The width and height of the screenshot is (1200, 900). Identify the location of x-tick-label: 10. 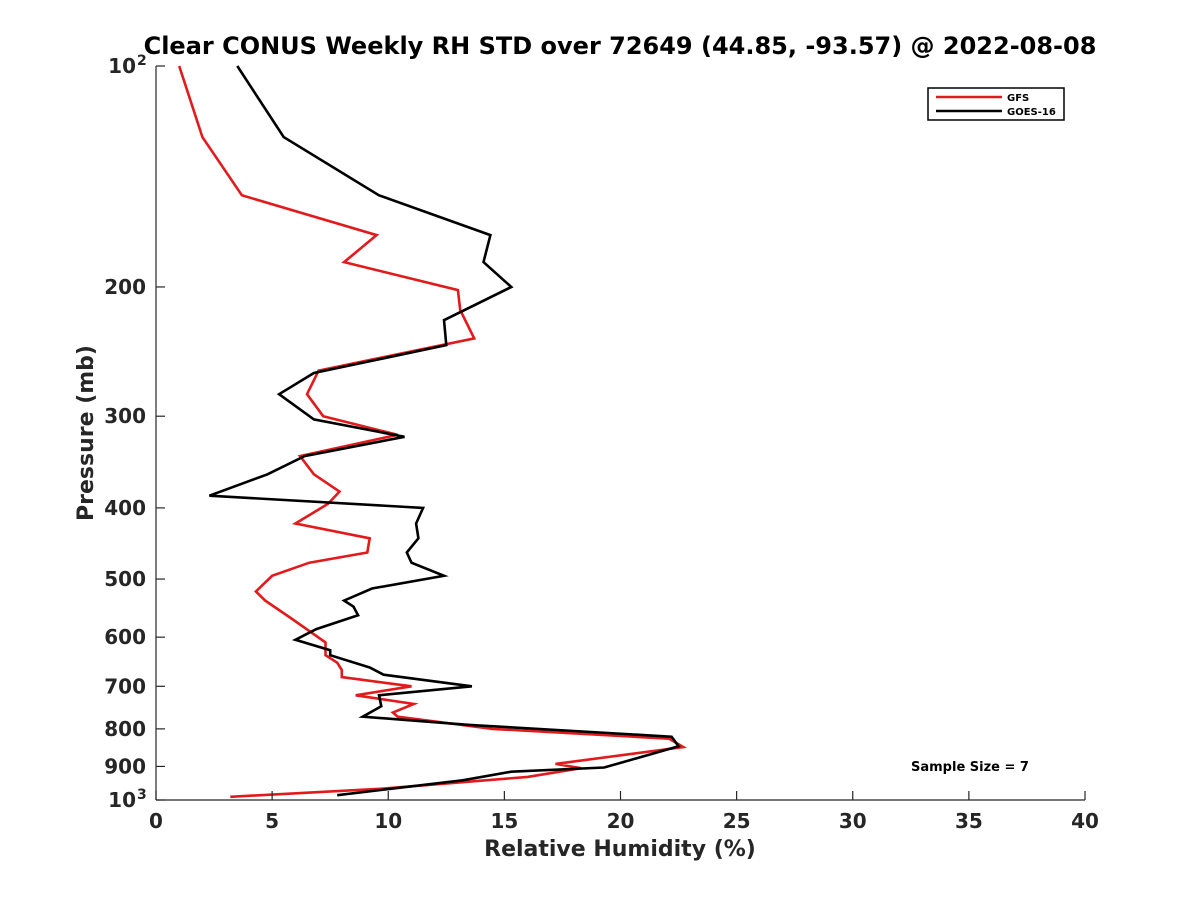
(388, 821).